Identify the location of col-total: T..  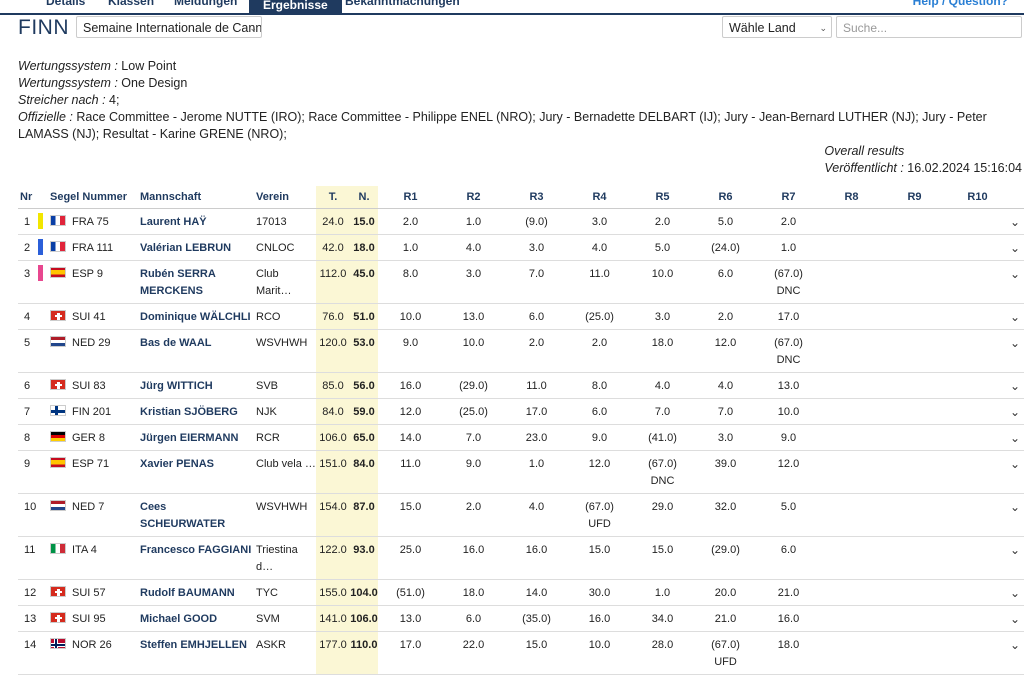
(332, 197).